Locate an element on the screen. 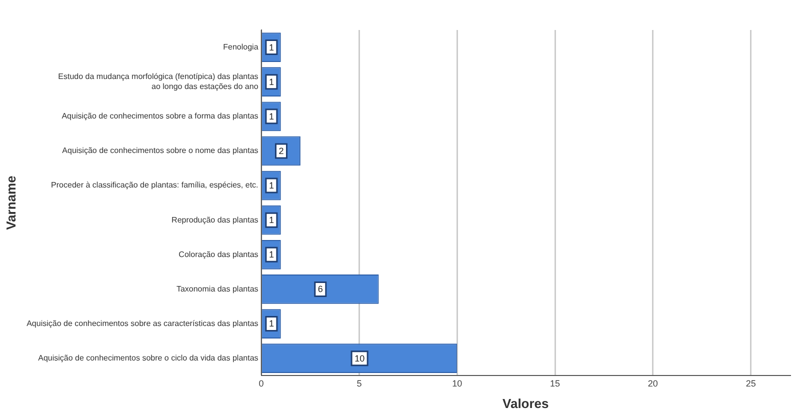 The image size is (798, 416). y-tick-label: Taxonomia das plantas is located at coordinates (217, 289).